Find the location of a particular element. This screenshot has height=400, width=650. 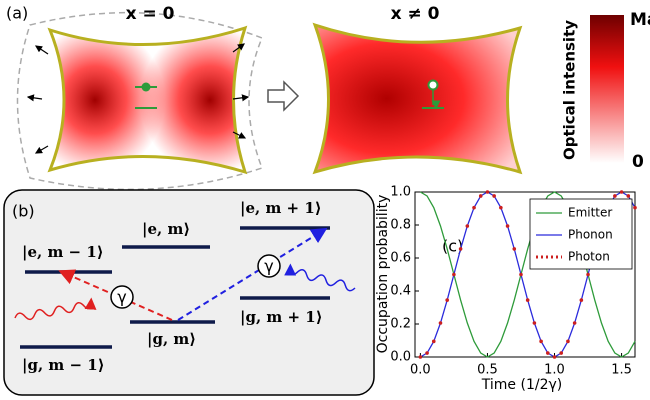

cavity-outline is located at coordinates (147, 100).